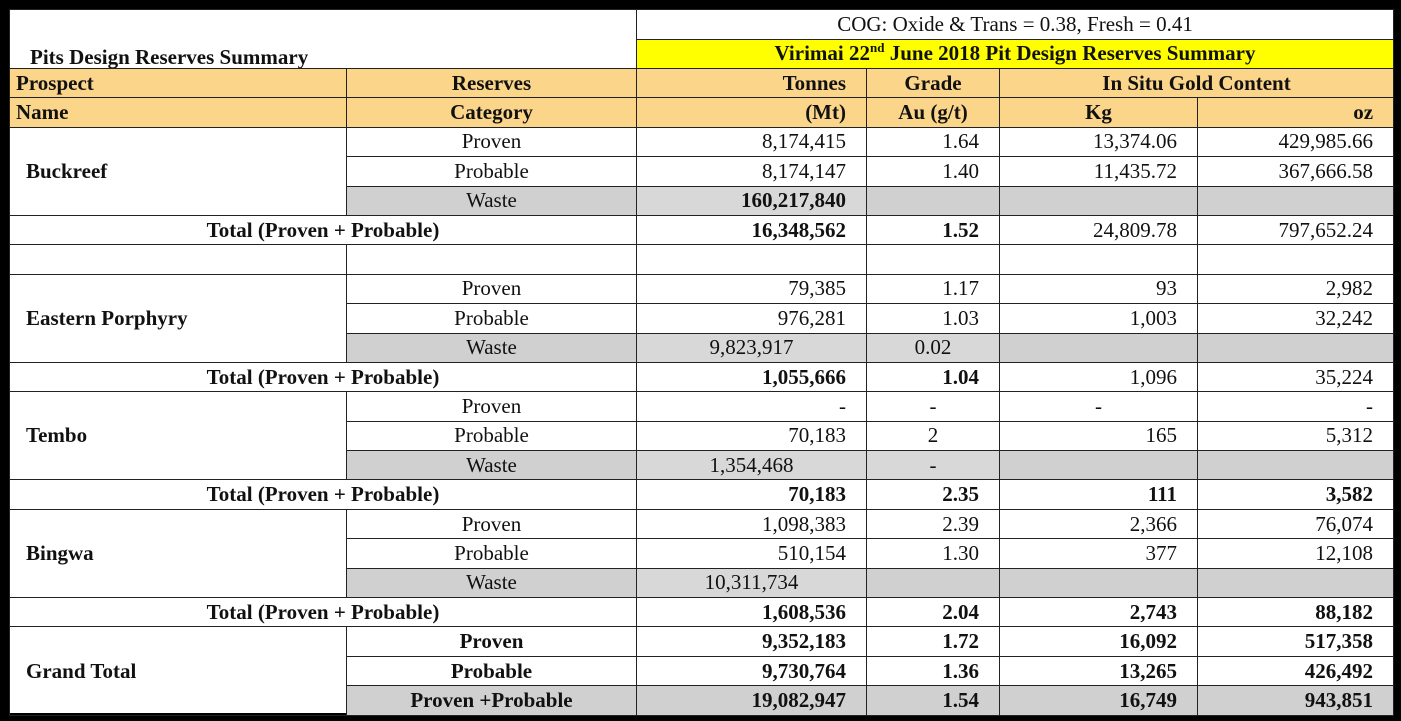 The height and width of the screenshot is (721, 1401). What do you see at coordinates (933, 406) in the screenshot?
I see `grade-cell: -` at bounding box center [933, 406].